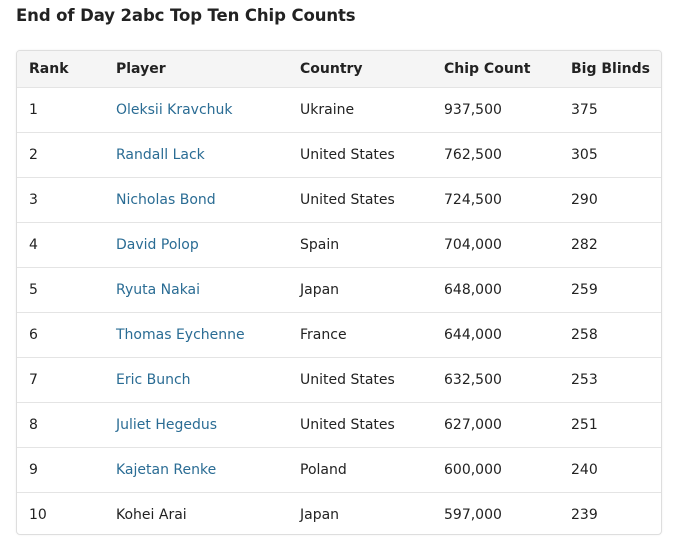 This screenshot has height=551, width=678. I want to click on big-blinds-cell: 240, so click(584, 469).